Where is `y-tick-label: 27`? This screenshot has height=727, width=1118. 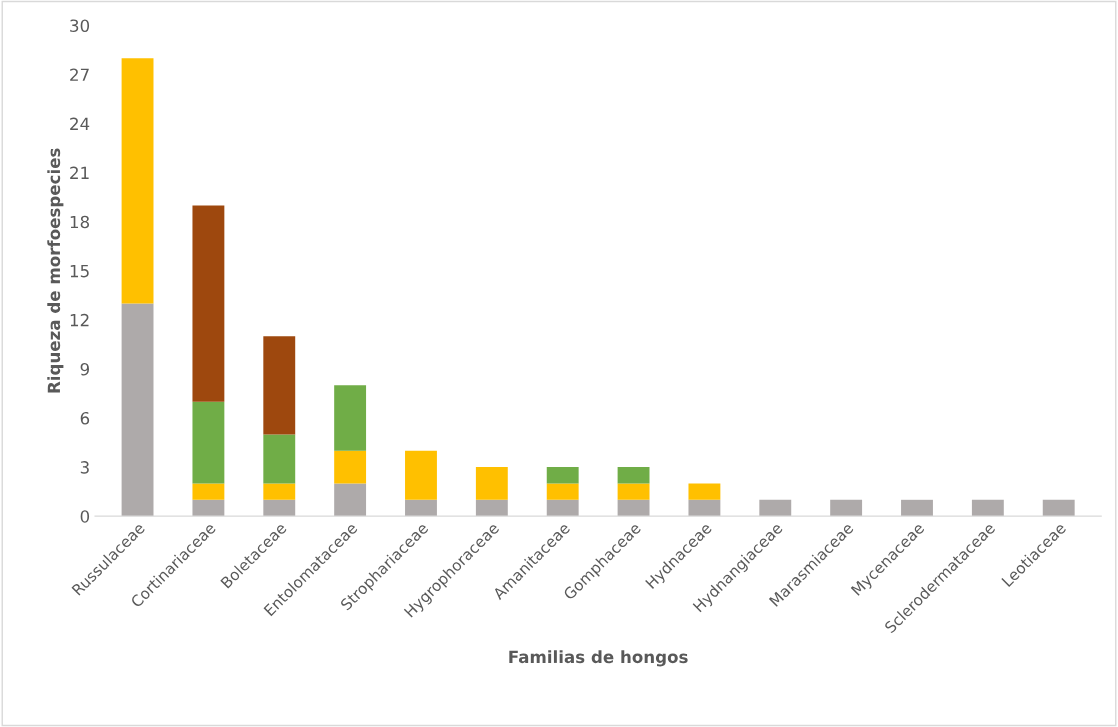 y-tick-label: 27 is located at coordinates (79, 74).